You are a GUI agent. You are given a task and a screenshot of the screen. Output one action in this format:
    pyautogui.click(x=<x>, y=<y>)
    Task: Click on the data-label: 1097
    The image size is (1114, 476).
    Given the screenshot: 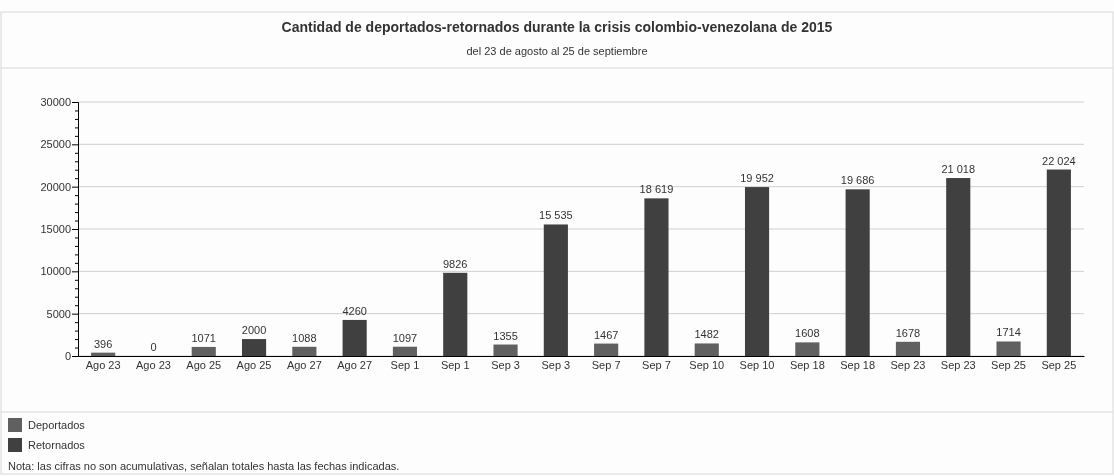 What is the action you would take?
    pyautogui.click(x=405, y=337)
    